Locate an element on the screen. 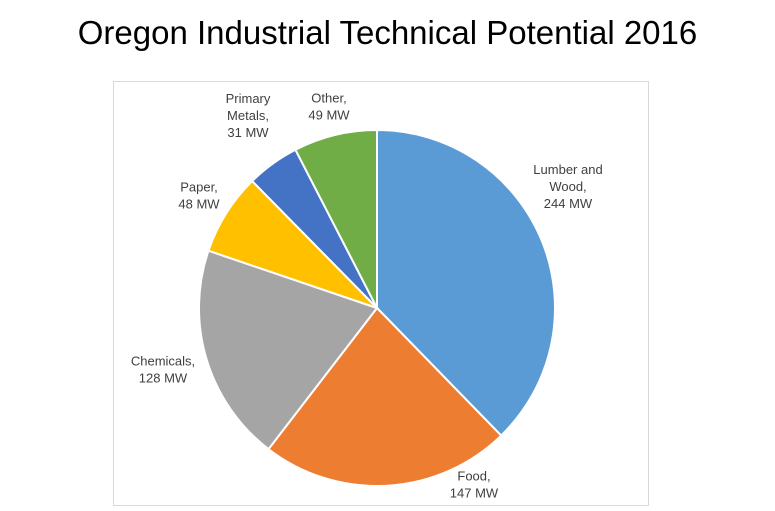  slice-label-chemicals: Chemicals, 128 MW is located at coordinates (163, 370).